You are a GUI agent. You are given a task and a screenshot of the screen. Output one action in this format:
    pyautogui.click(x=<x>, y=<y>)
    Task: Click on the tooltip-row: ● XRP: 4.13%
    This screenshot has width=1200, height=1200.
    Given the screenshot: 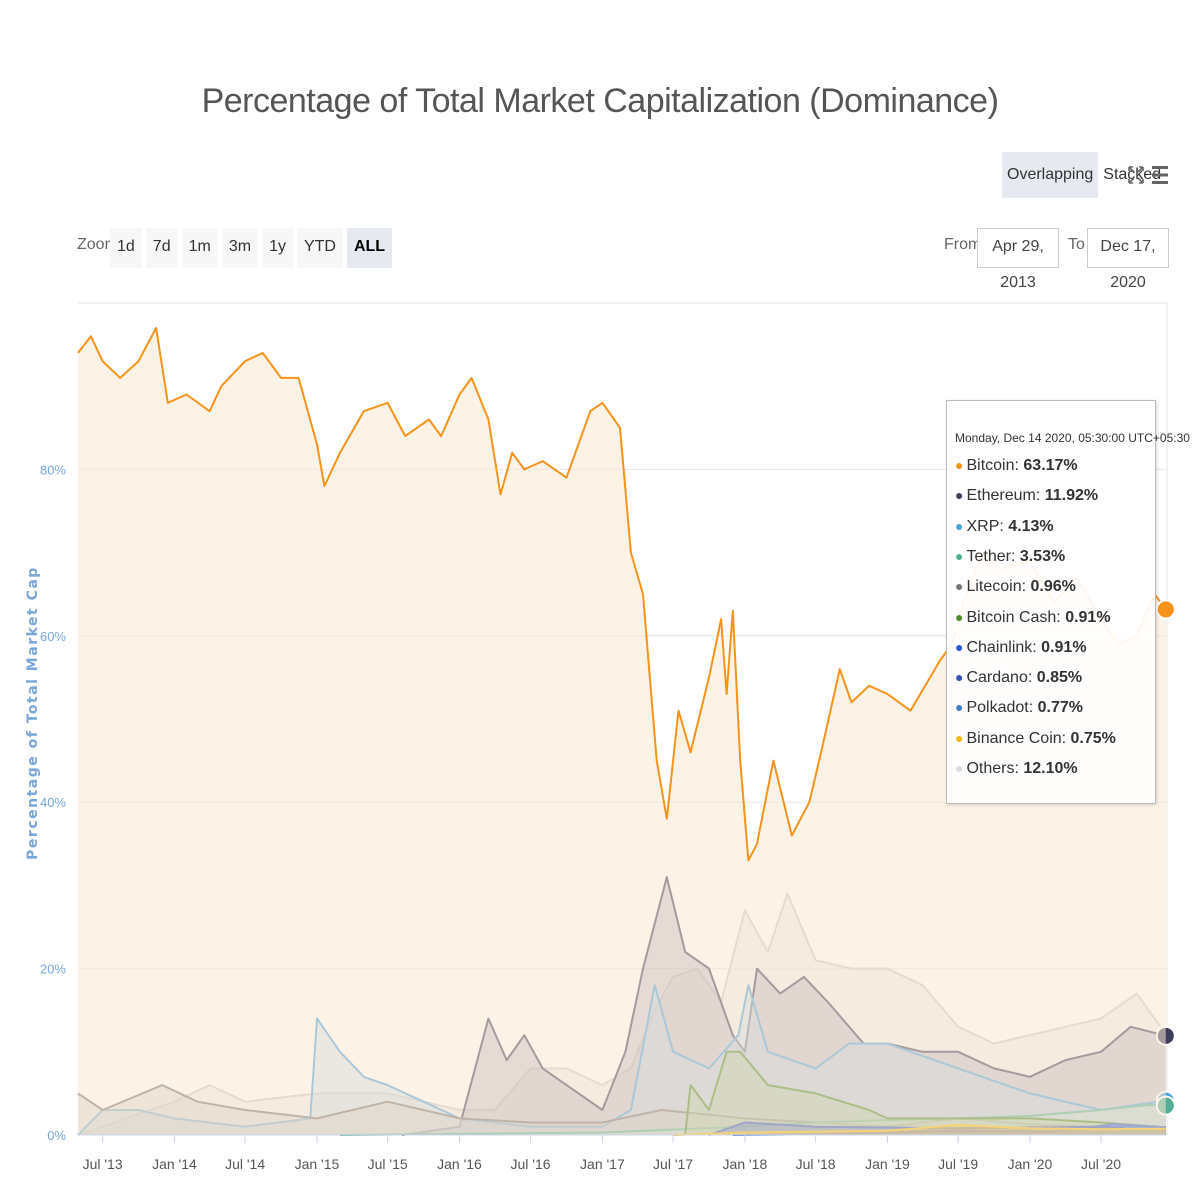 What is the action you would take?
    pyautogui.click(x=1004, y=527)
    